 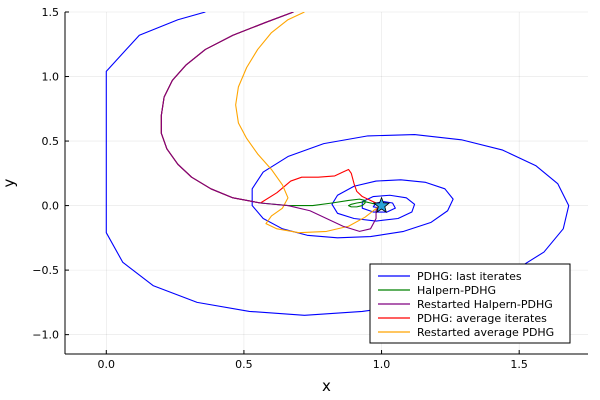 I want to click on x-tick-label-3: 1.5, so click(x=519, y=364).